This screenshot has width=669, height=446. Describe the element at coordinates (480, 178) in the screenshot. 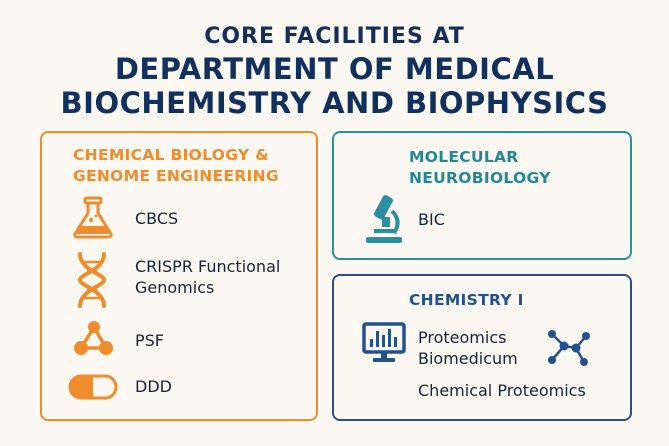

I see `heading-line: NEUROBIOLOGY` at that location.